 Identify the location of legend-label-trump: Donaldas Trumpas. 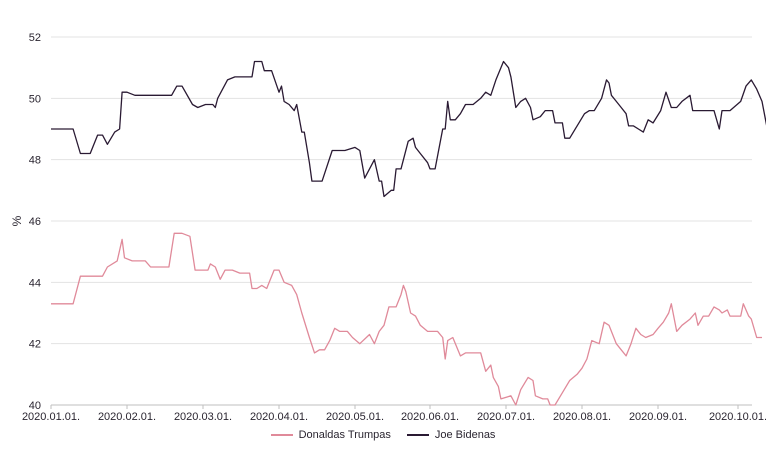
(344, 435).